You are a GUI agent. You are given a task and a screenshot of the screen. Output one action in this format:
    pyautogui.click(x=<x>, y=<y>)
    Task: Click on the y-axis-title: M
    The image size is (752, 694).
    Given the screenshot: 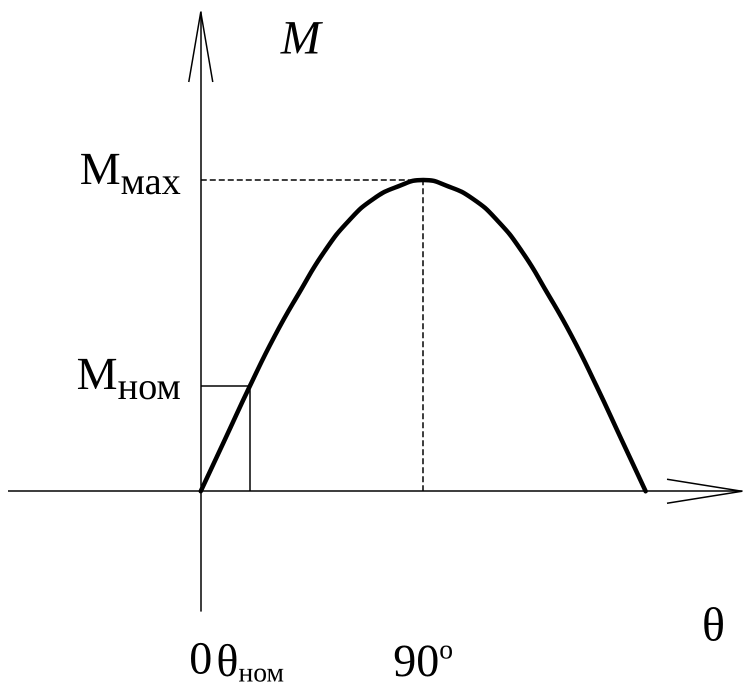 What is the action you would take?
    pyautogui.click(x=302, y=38)
    